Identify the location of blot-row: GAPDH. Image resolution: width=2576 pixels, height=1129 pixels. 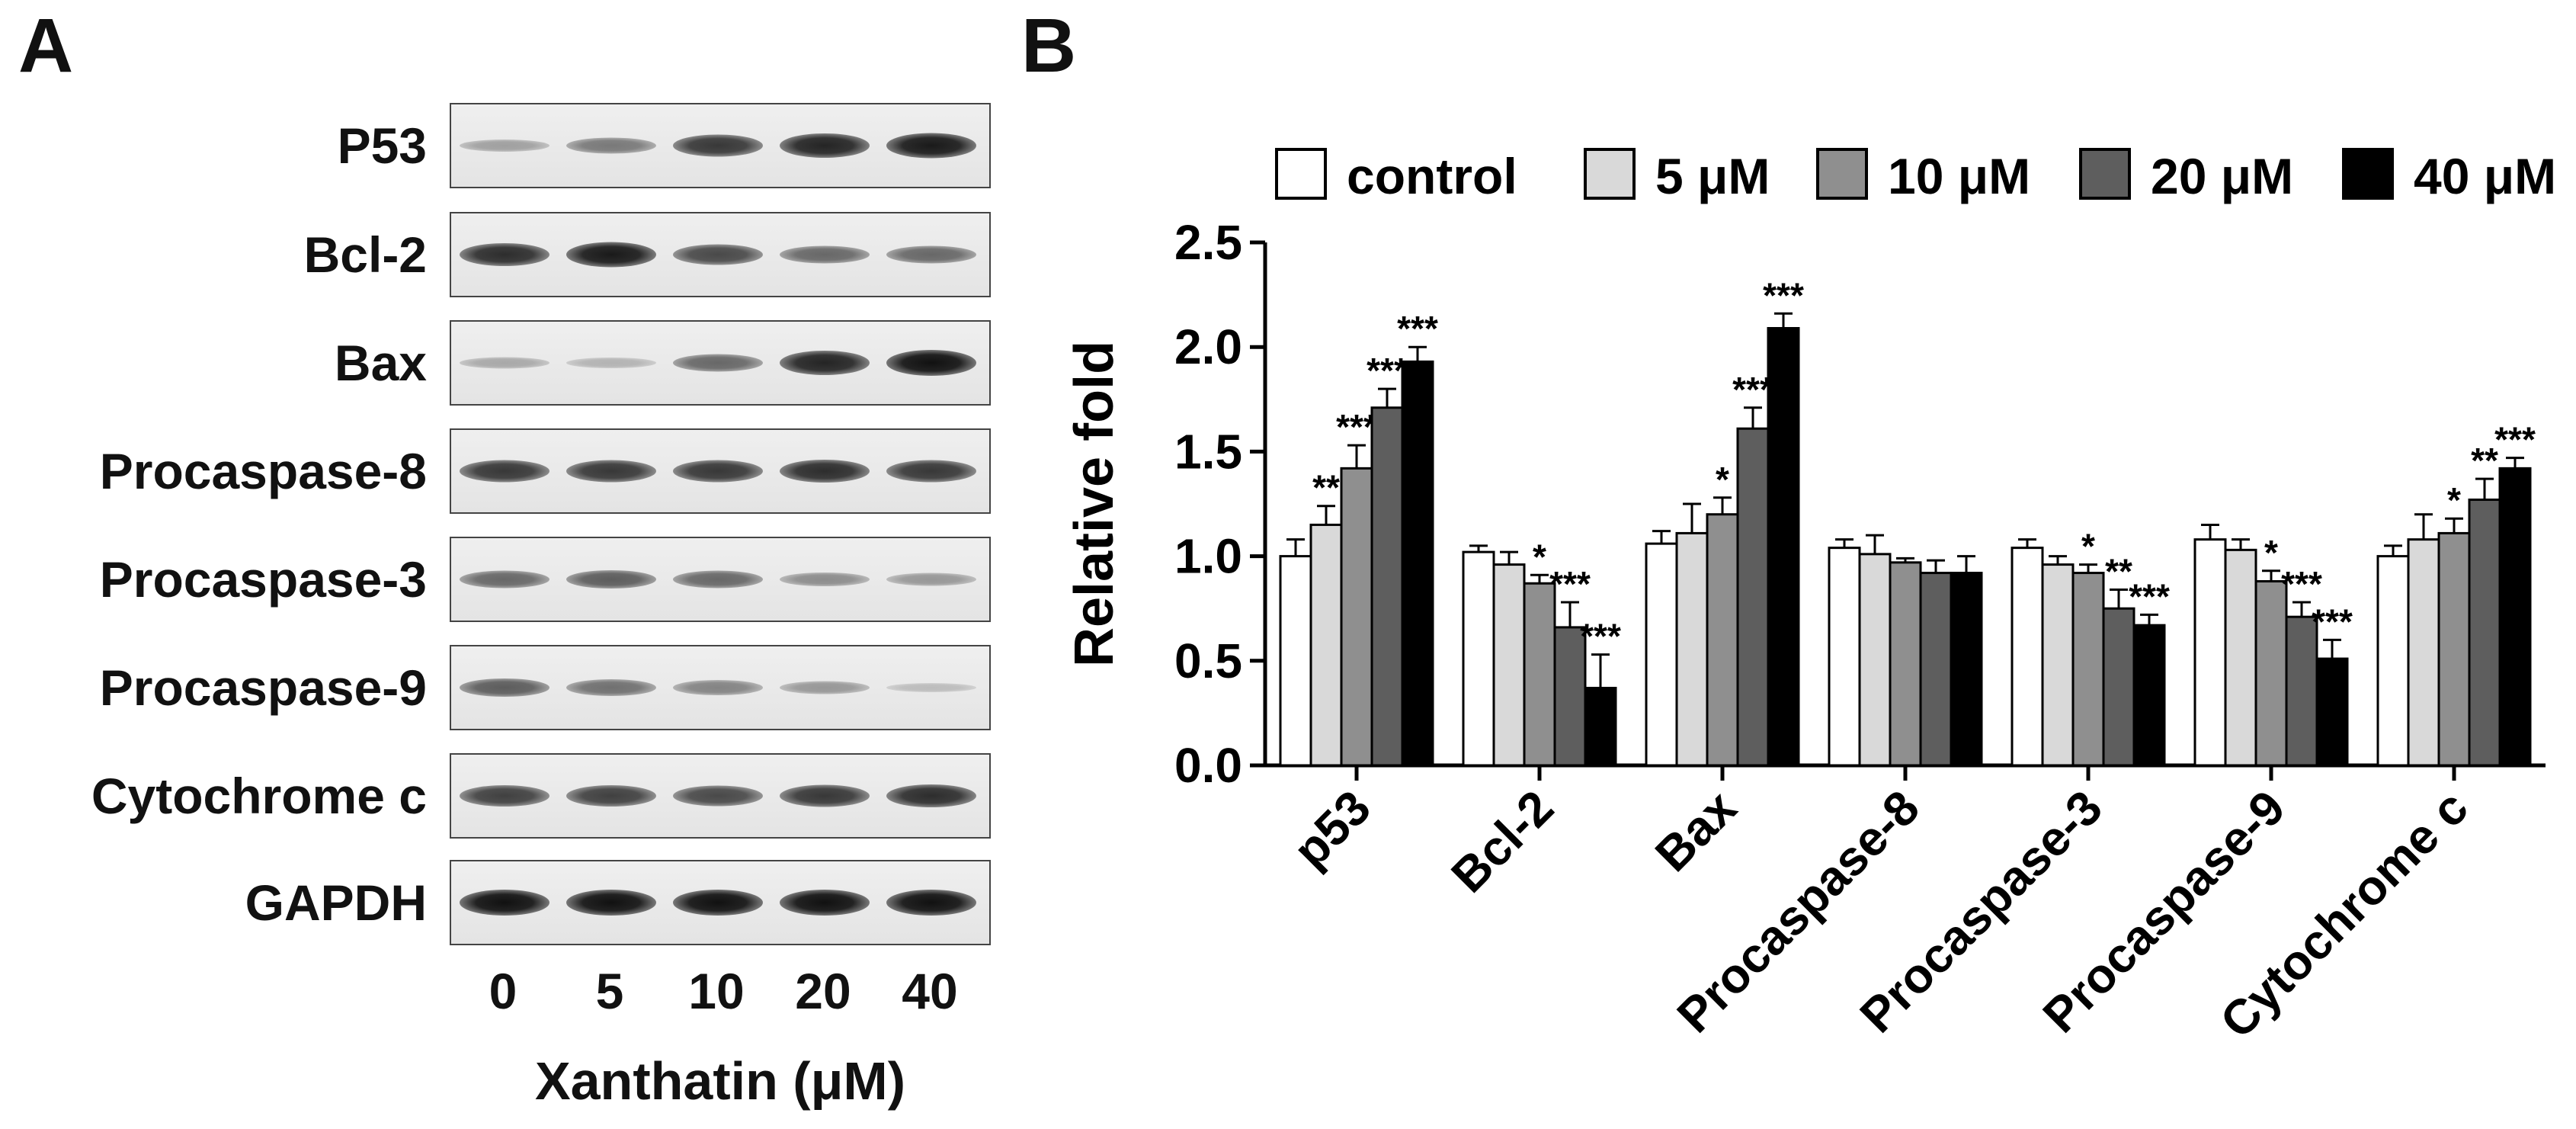
(503, 902).